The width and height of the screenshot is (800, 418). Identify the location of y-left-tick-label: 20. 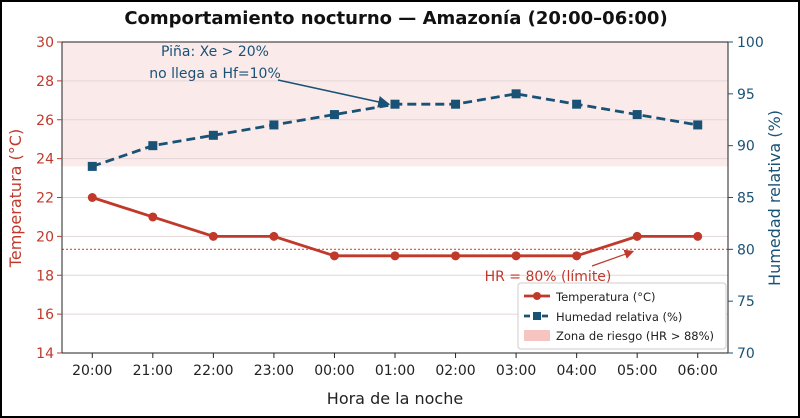
(45, 237).